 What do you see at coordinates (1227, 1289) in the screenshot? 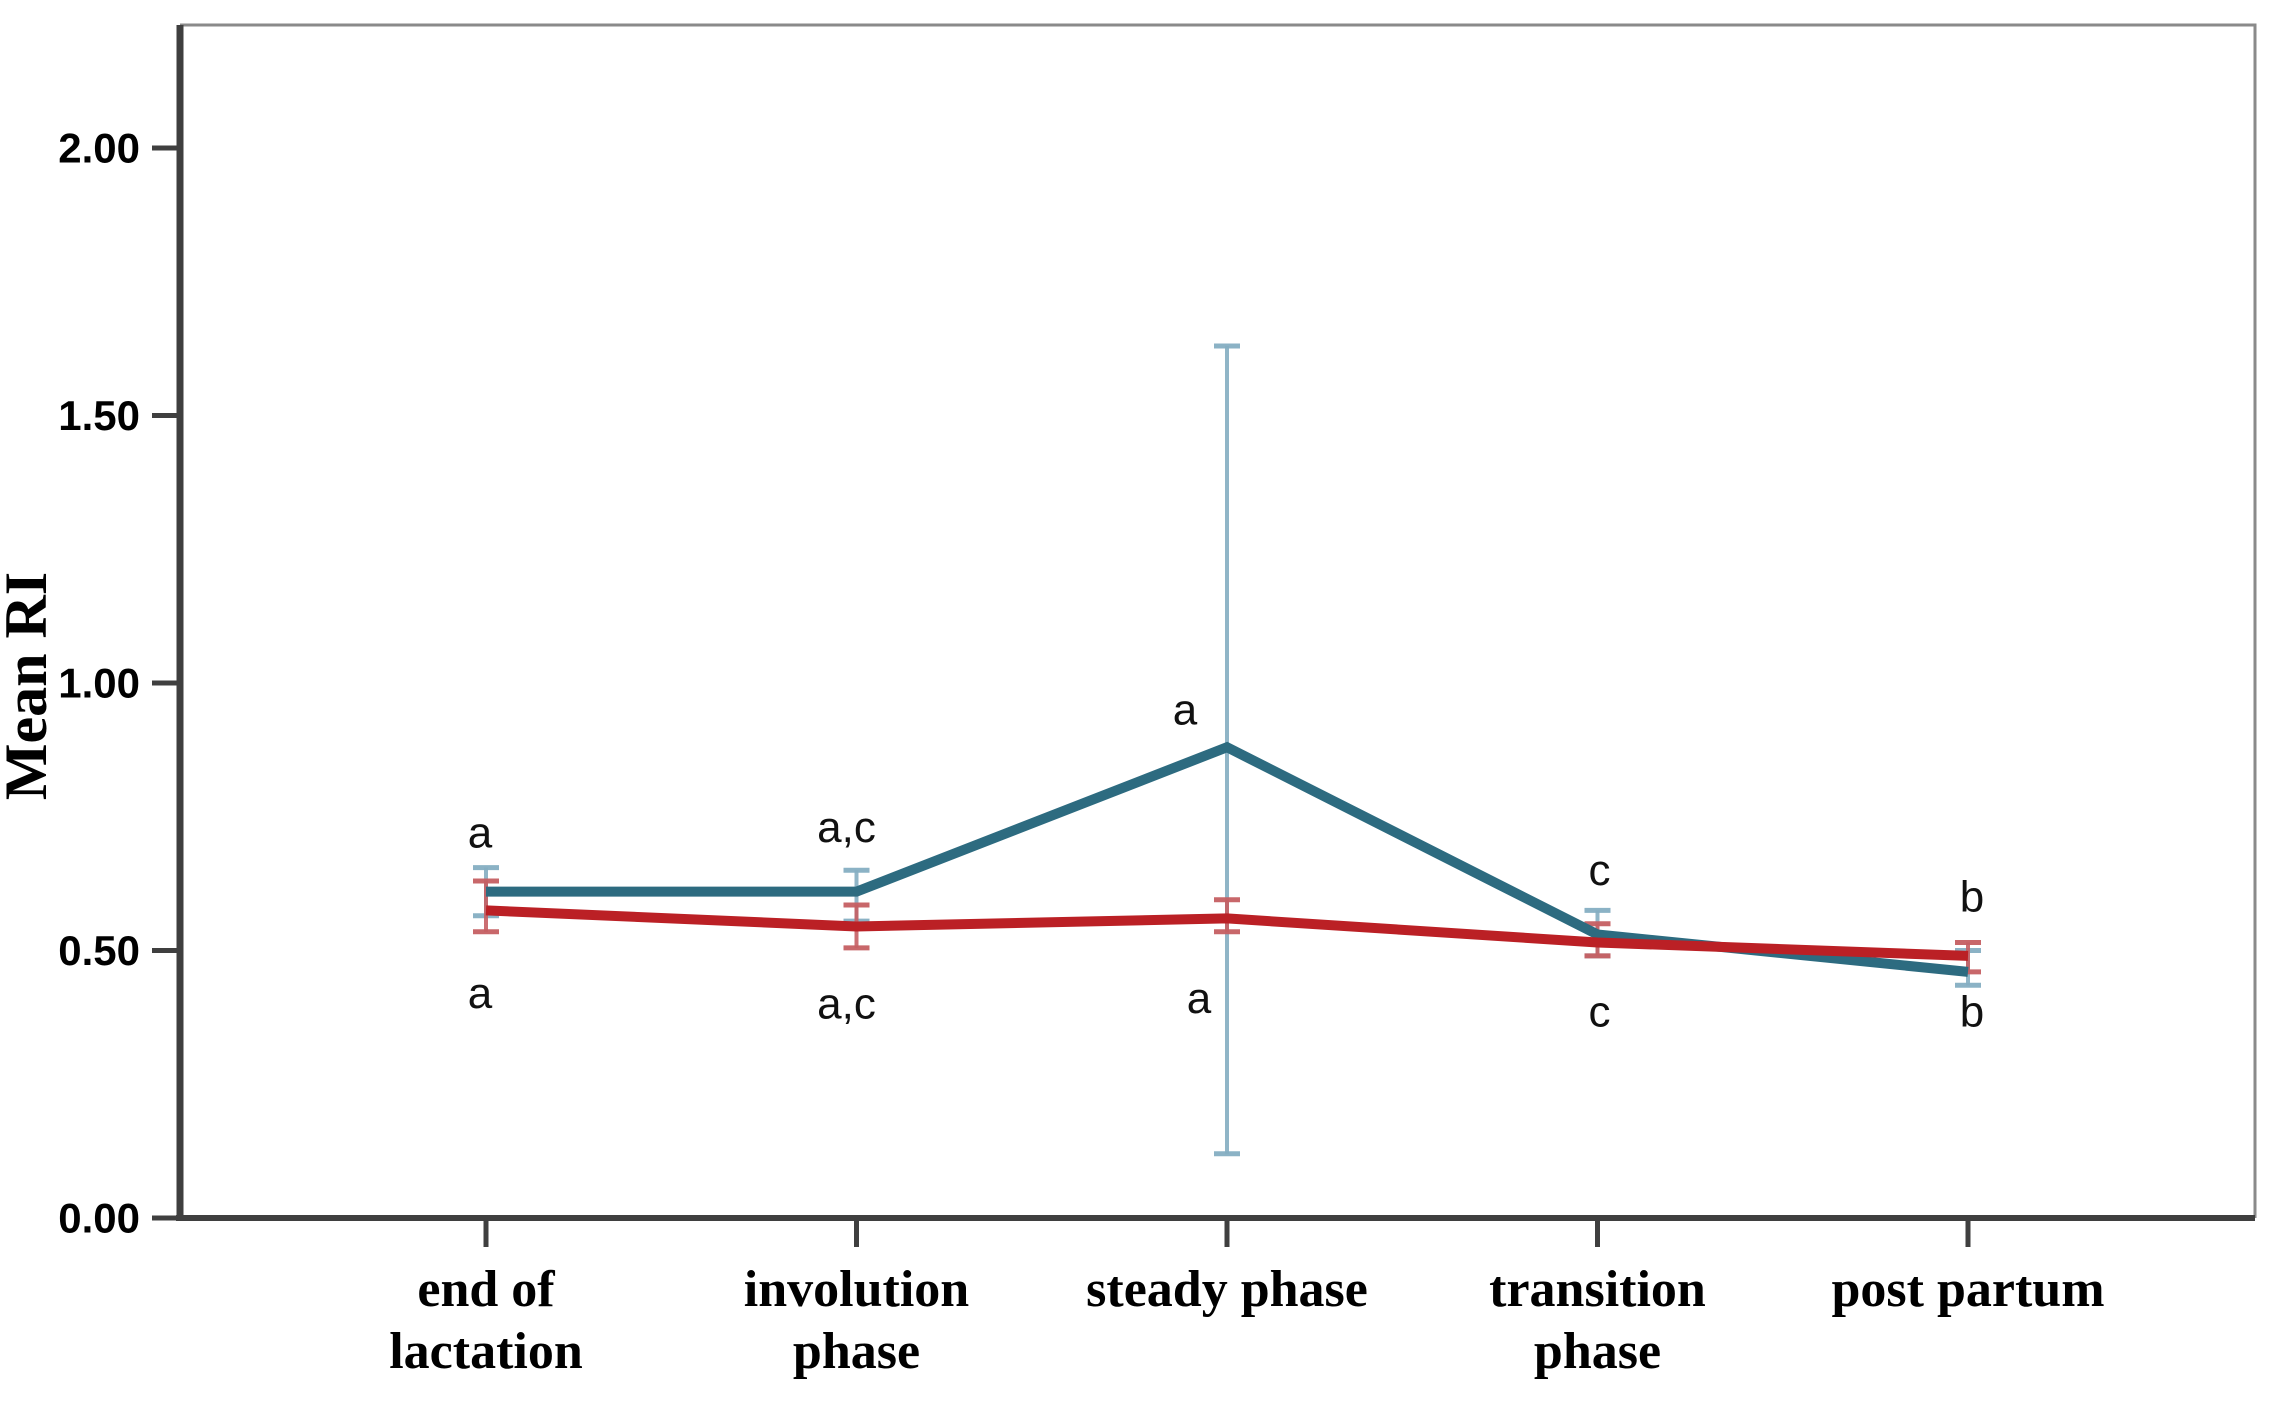
I see `x-category-label: steady phase` at bounding box center [1227, 1289].